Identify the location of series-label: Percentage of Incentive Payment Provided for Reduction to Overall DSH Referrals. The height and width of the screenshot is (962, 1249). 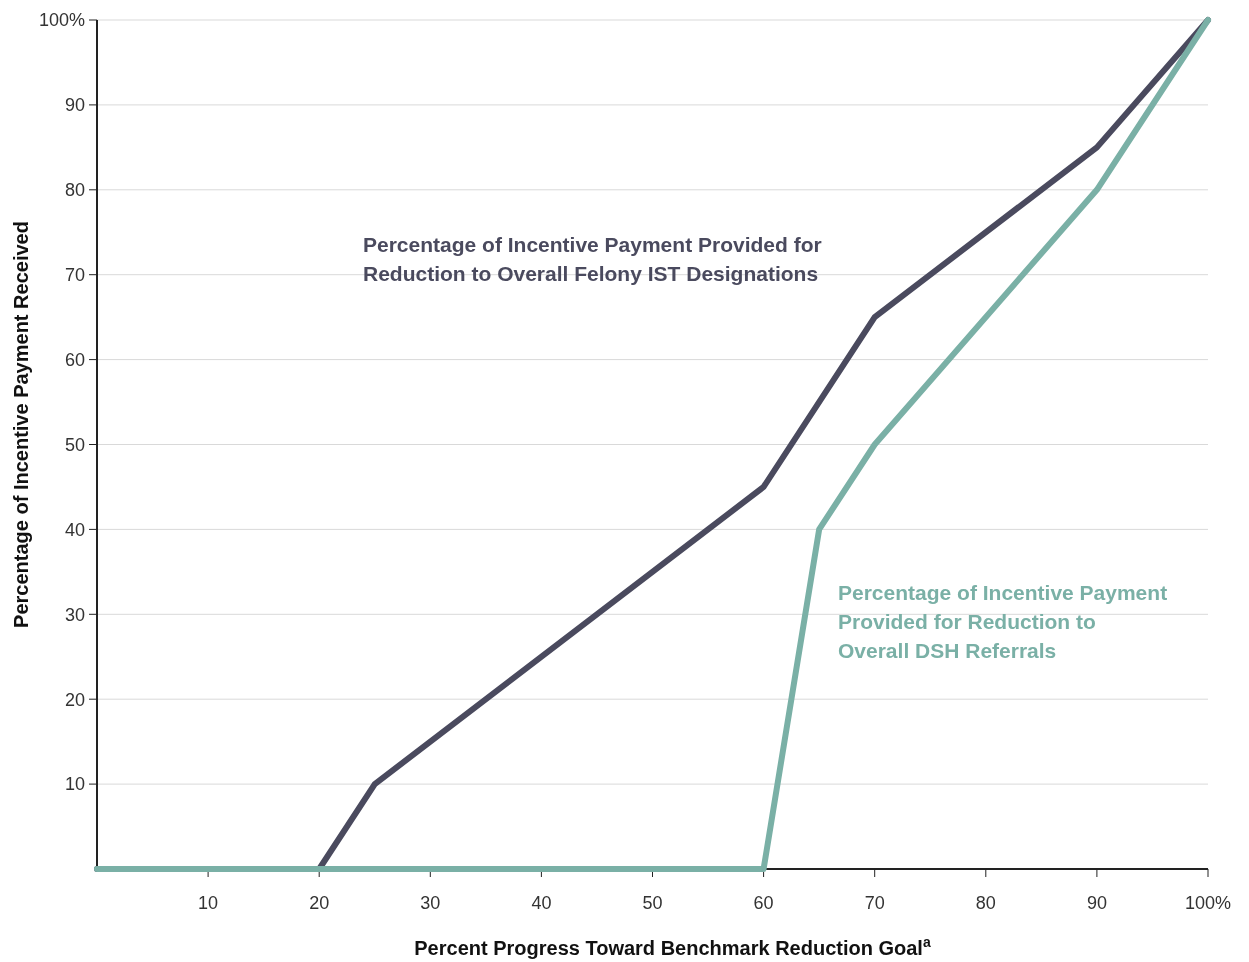
(1003, 621).